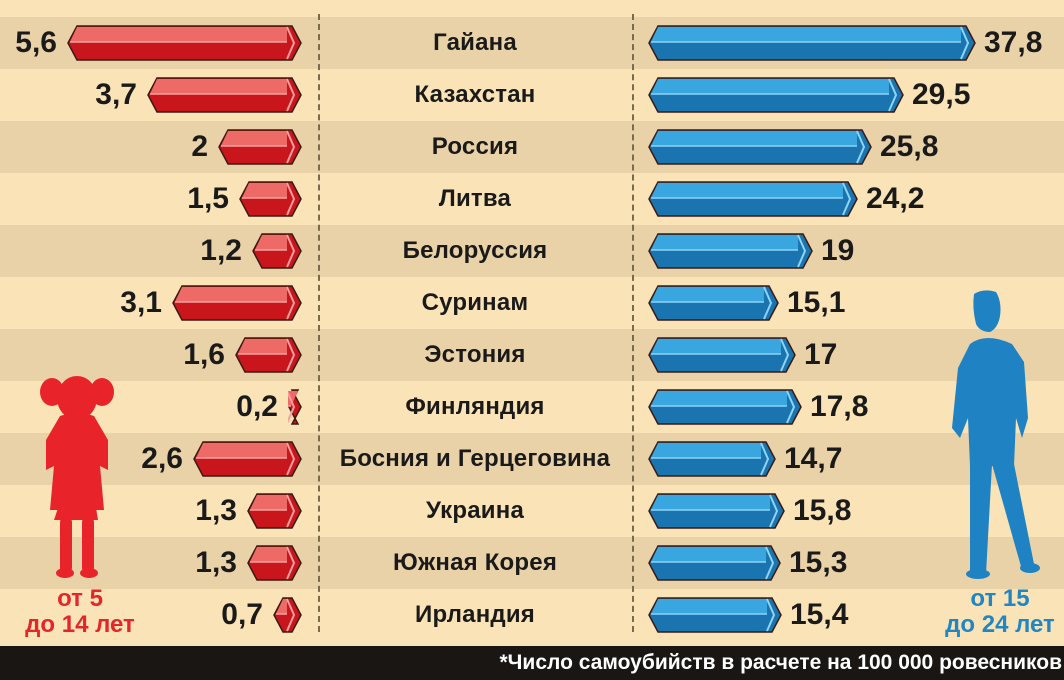 This screenshot has height=680, width=1064. I want to click on value-label-age-15-24: 37,8, so click(1013, 42).